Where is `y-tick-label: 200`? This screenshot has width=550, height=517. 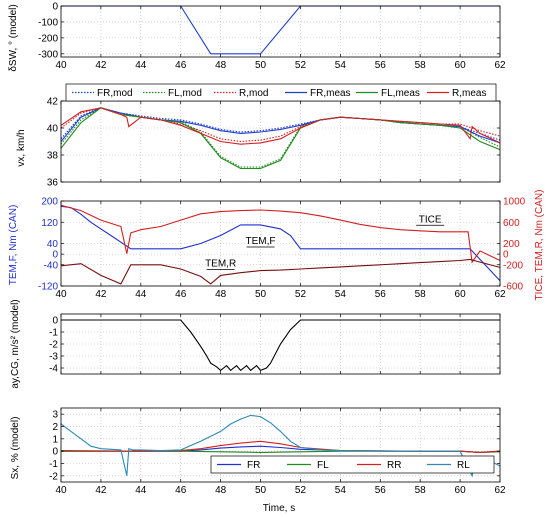
y-tick-label: 200 is located at coordinates (49, 202).